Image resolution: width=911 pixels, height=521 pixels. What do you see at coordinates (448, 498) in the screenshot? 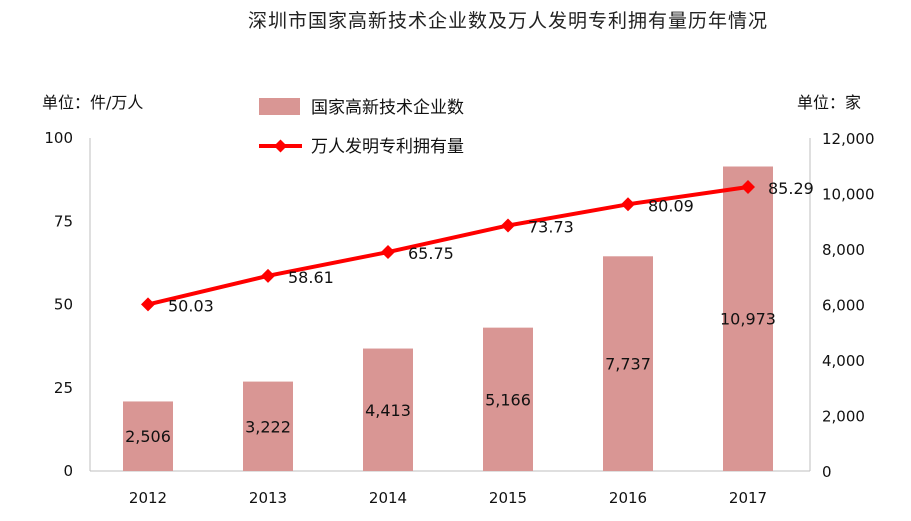
I see `x-axis-ticks: 2012 2013 2014 2015 2016 2017` at bounding box center [448, 498].